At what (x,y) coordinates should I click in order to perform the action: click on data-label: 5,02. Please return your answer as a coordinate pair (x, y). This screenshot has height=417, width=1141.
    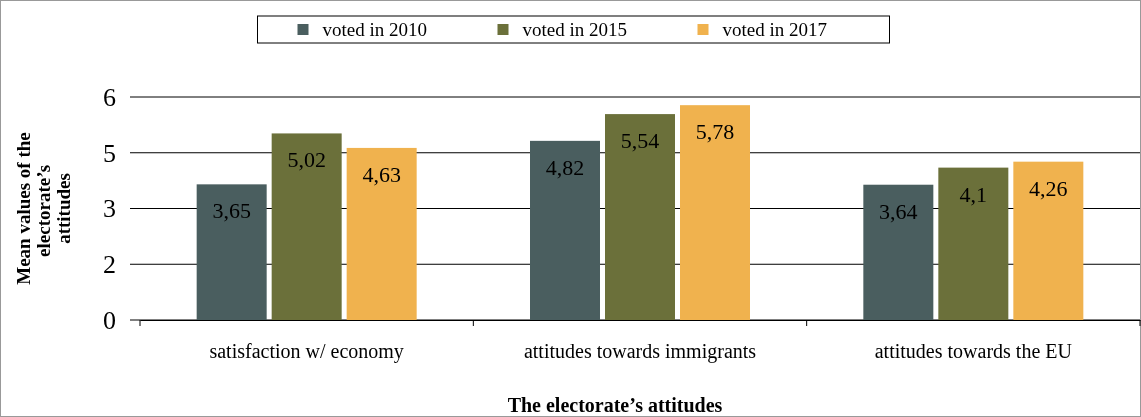
    Looking at the image, I should click on (306, 160).